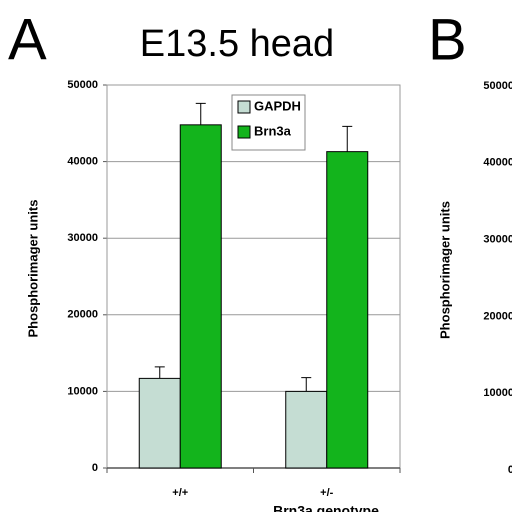 This screenshot has height=512, width=512. Describe the element at coordinates (326, 507) in the screenshot. I see `x-axis-label: Brn3a genotype` at that location.